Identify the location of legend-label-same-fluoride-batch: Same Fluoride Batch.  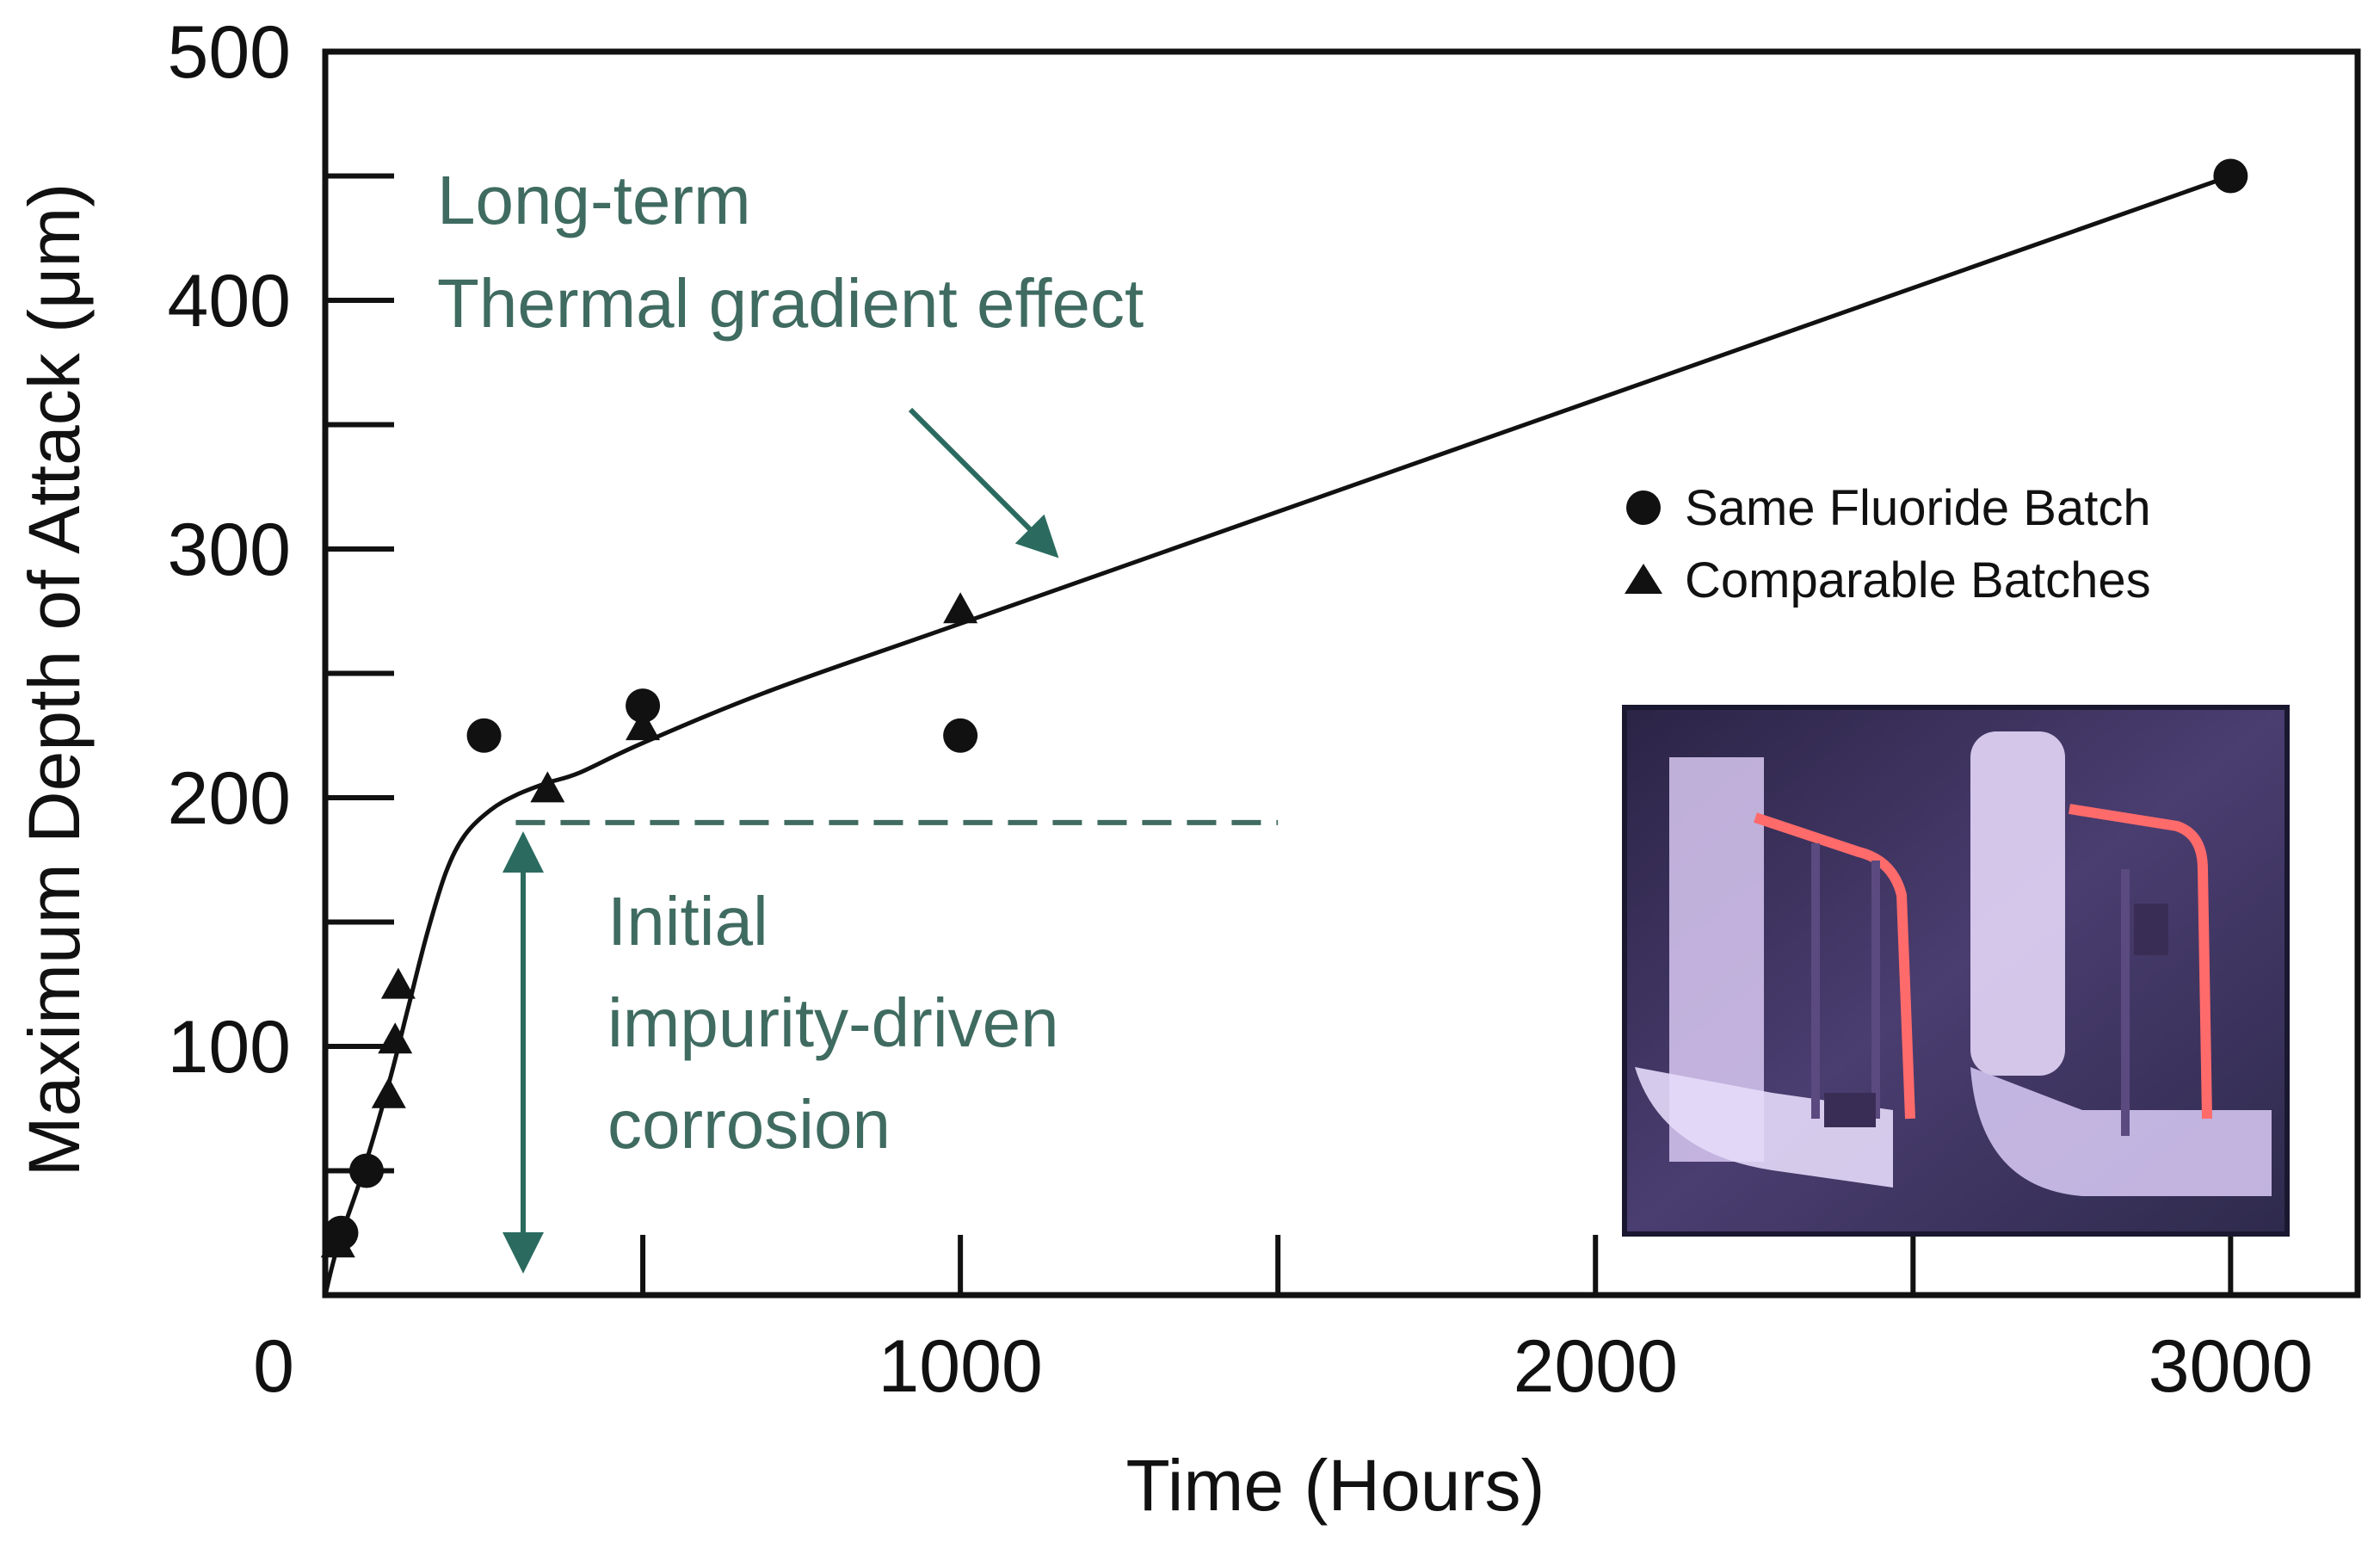
(1918, 508).